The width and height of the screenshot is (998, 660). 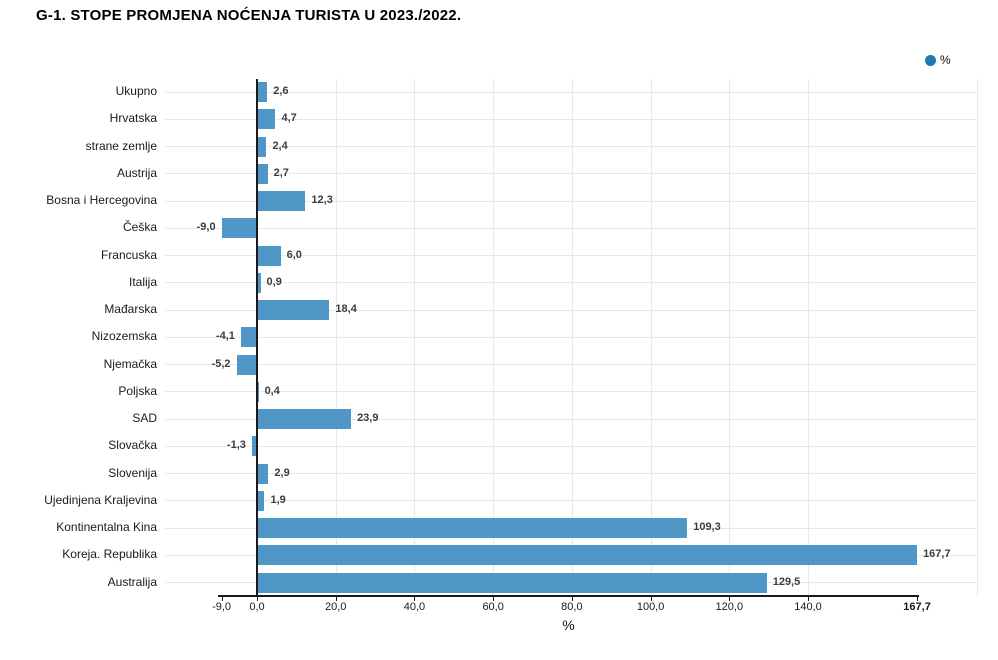 What do you see at coordinates (137, 390) in the screenshot?
I see `category-label: Poljska` at bounding box center [137, 390].